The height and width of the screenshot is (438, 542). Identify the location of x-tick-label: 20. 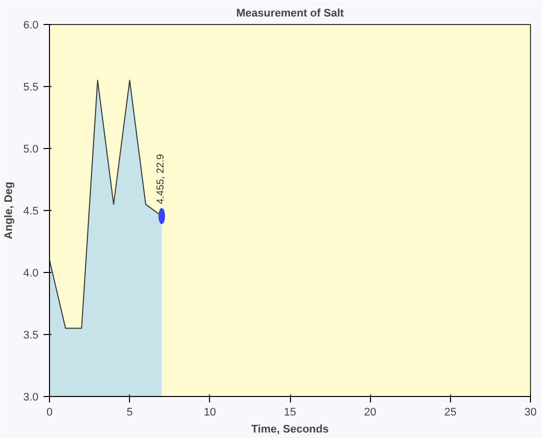
(370, 412).